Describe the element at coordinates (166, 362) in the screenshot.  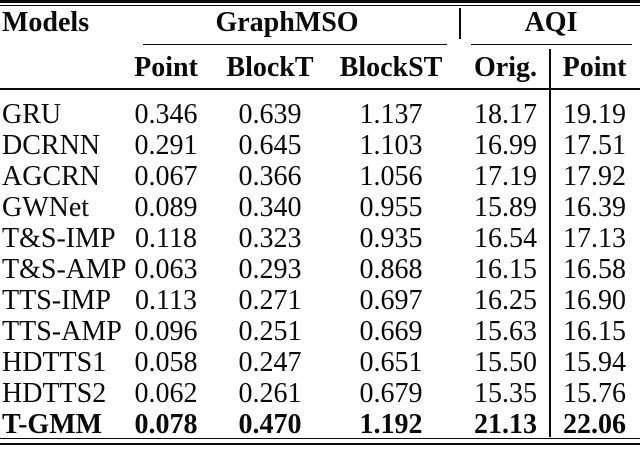
I see `metric-value: 0.058` at that location.